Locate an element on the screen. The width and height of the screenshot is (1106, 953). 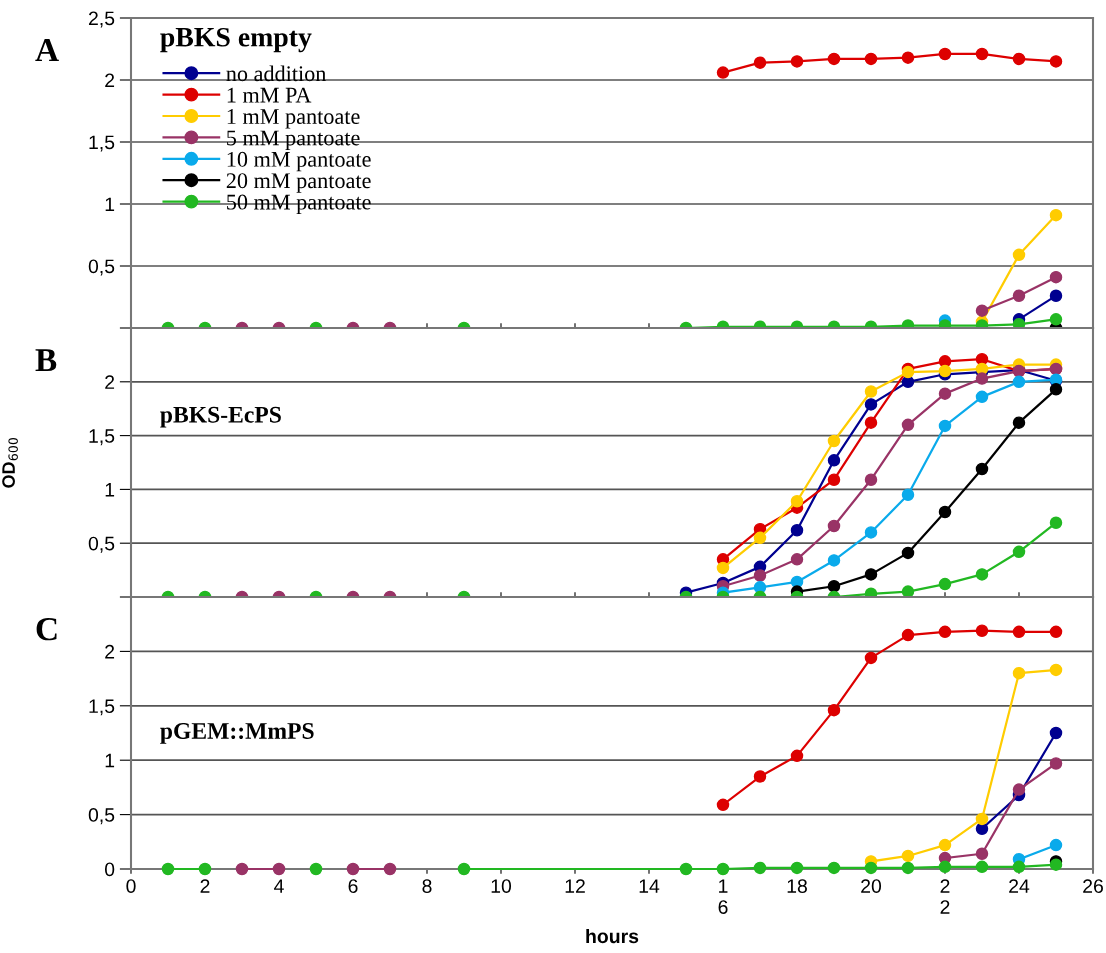
y-tick-label: 2,5 is located at coordinates (101, 19).